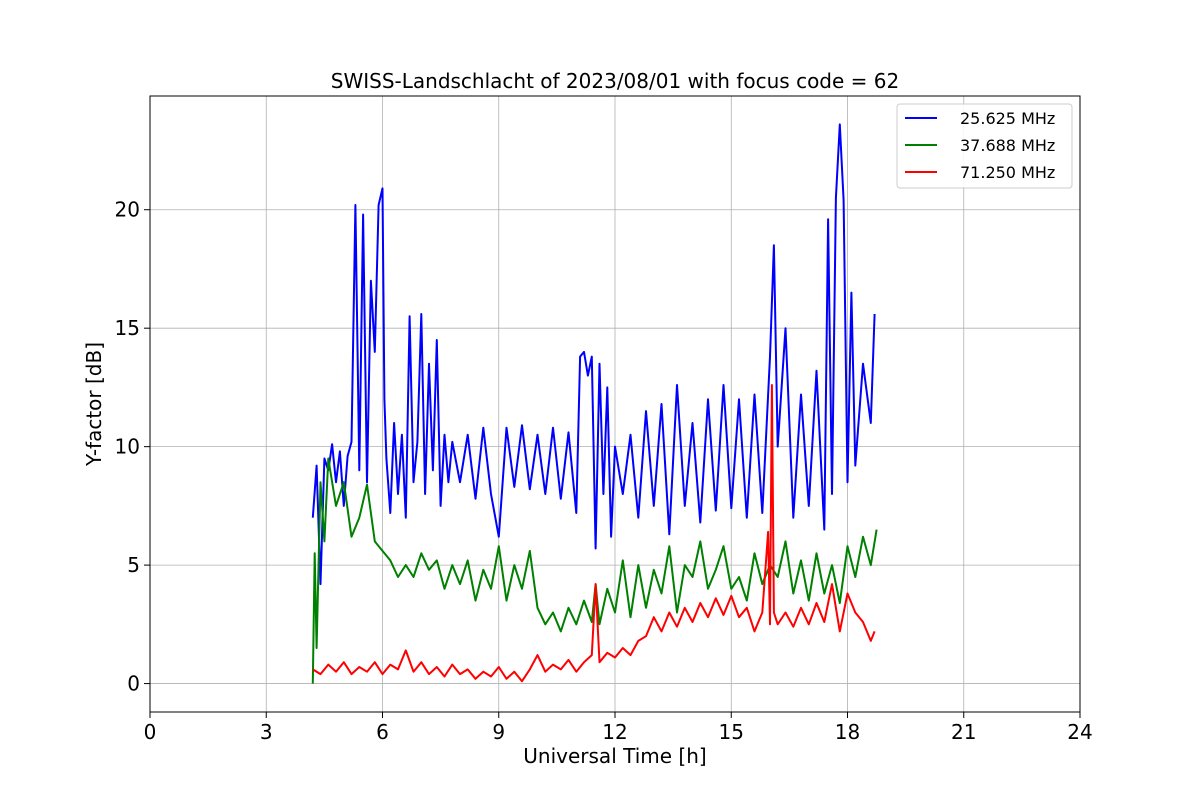 The width and height of the screenshot is (1200, 800). What do you see at coordinates (127, 210) in the screenshot?
I see `y-tick-label: 20` at bounding box center [127, 210].